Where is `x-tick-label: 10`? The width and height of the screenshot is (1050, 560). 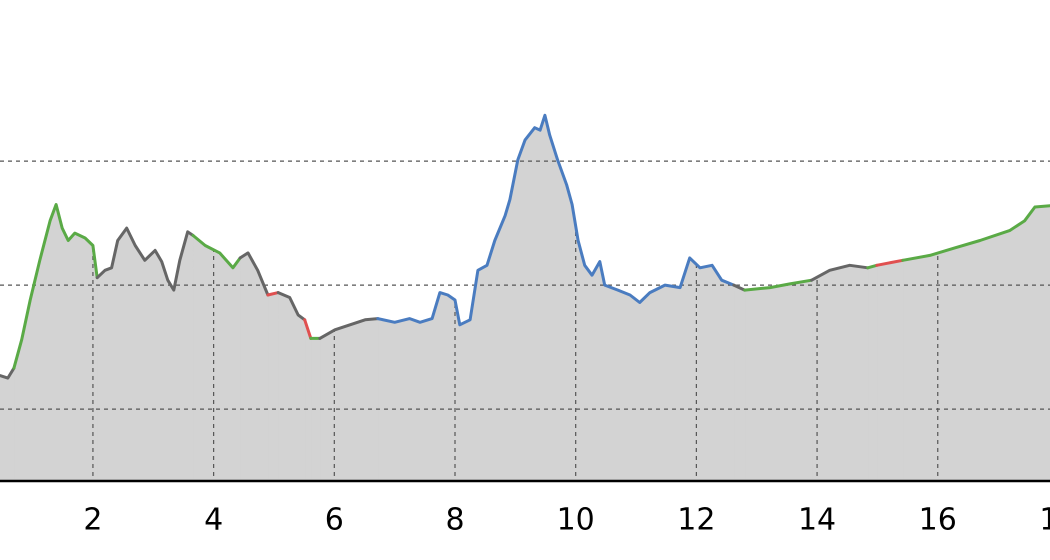
x-tick-label: 10 is located at coordinates (576, 520).